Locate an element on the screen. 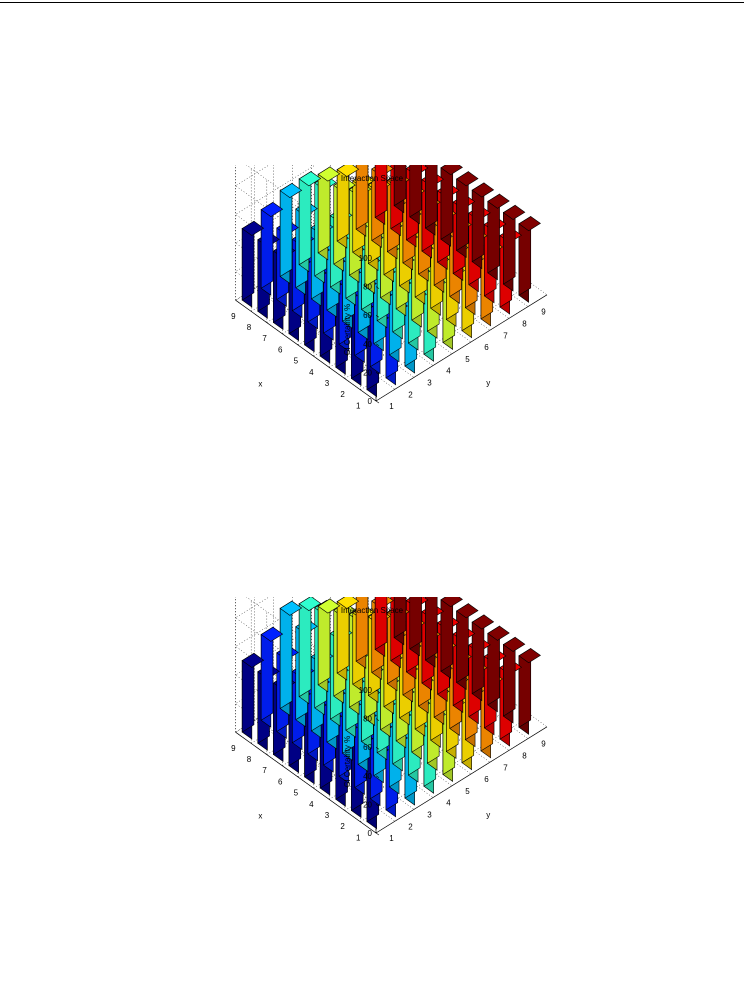  z-tick-label: 60 is located at coordinates (367, 747).